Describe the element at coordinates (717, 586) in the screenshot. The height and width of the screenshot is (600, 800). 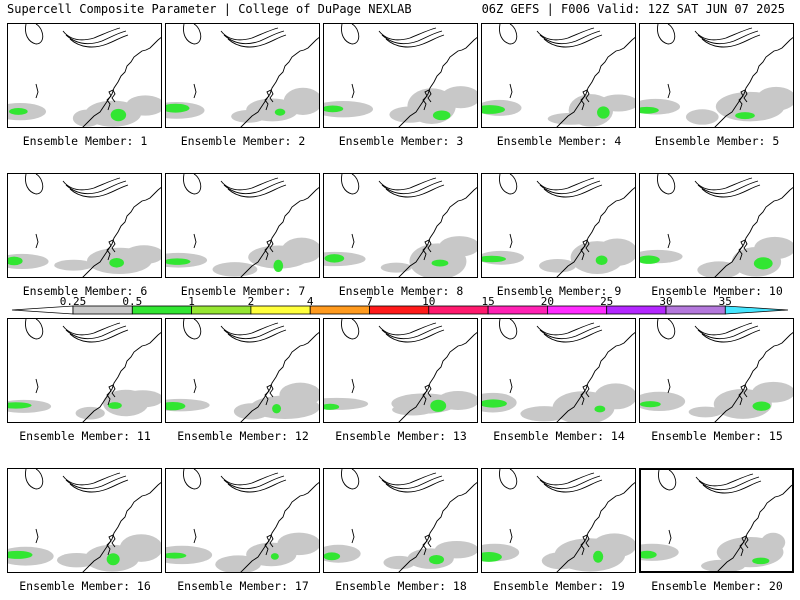
I see `panel-label: Ensemble Member: 20` at that location.